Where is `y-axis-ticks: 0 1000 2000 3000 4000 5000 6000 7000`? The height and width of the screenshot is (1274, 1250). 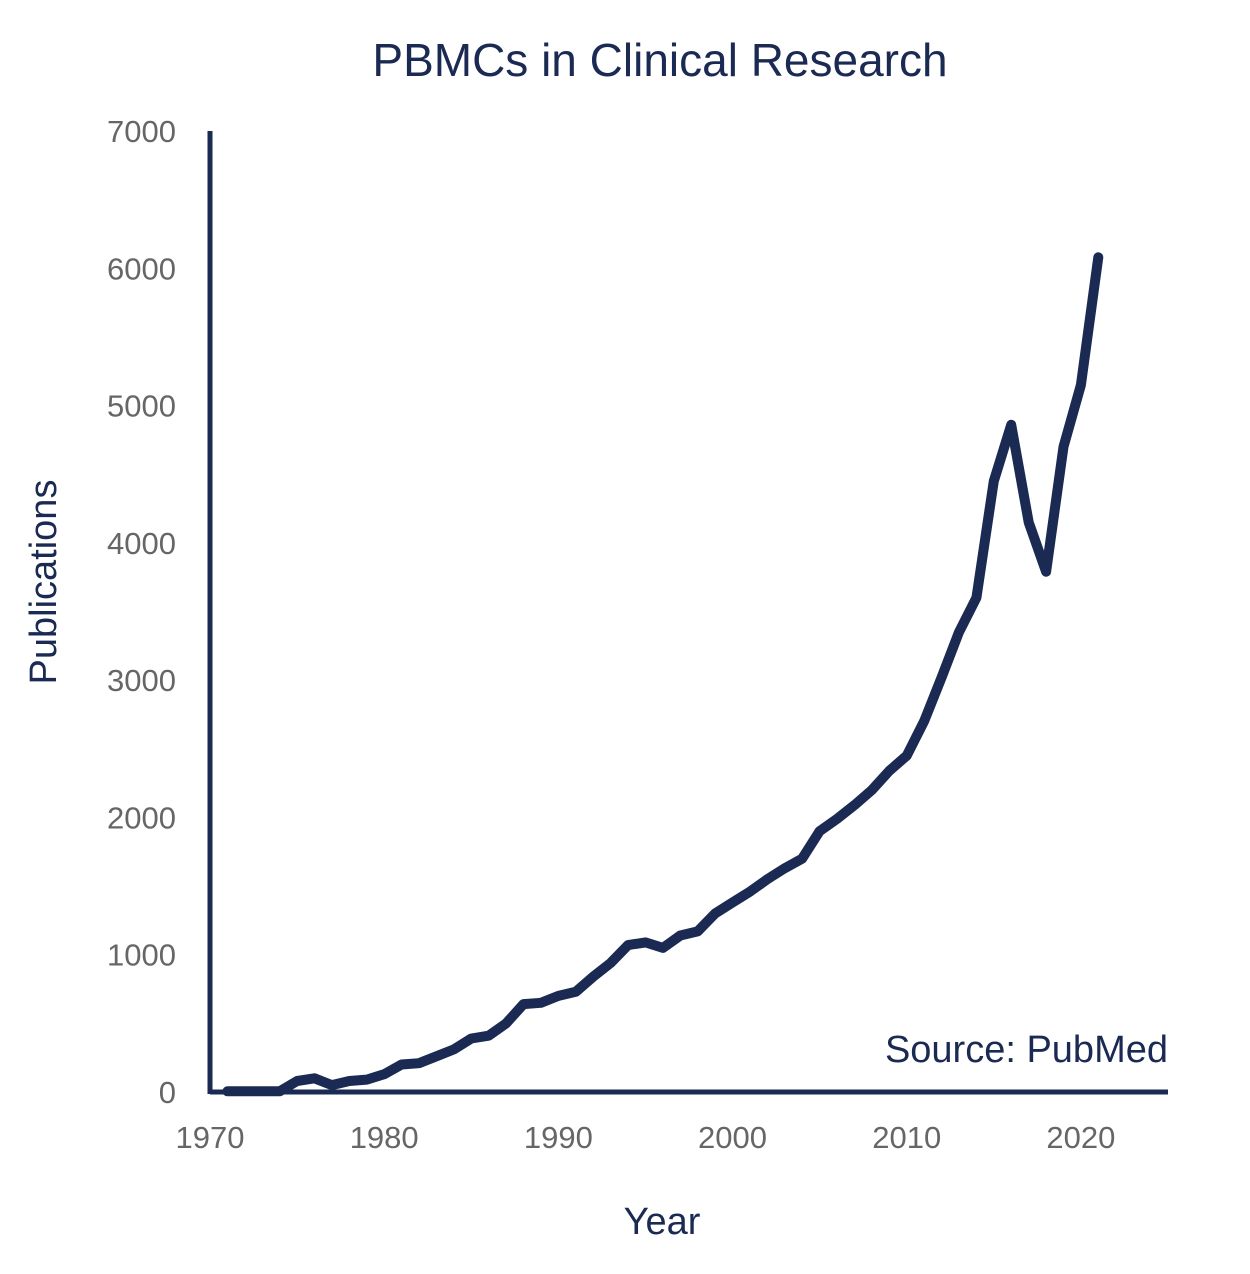
y-axis-ticks: 0 1000 2000 3000 4000 5000 6000 7000 is located at coordinates (141, 612).